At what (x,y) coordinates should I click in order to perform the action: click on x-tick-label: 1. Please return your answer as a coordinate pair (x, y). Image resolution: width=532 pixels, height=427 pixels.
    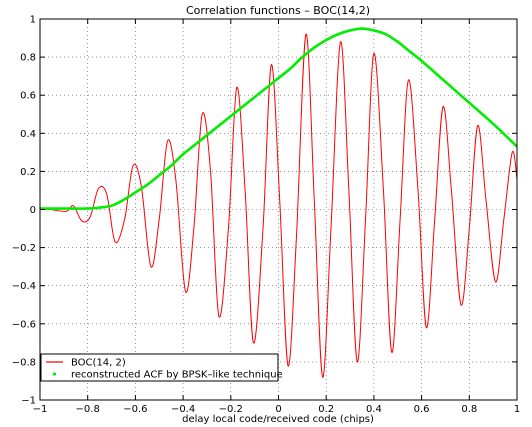
    Looking at the image, I should click on (517, 409).